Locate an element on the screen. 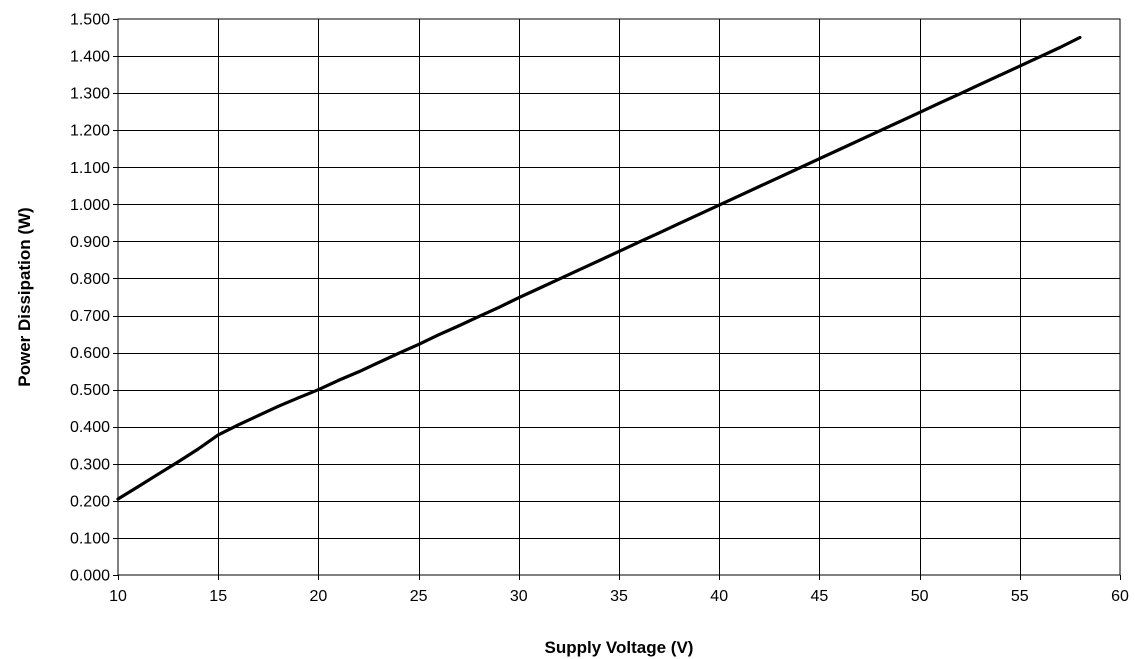  x-axis-tick-labels: 10 15 20 25 30 35 40 45 50 55 60 is located at coordinates (619, 596).